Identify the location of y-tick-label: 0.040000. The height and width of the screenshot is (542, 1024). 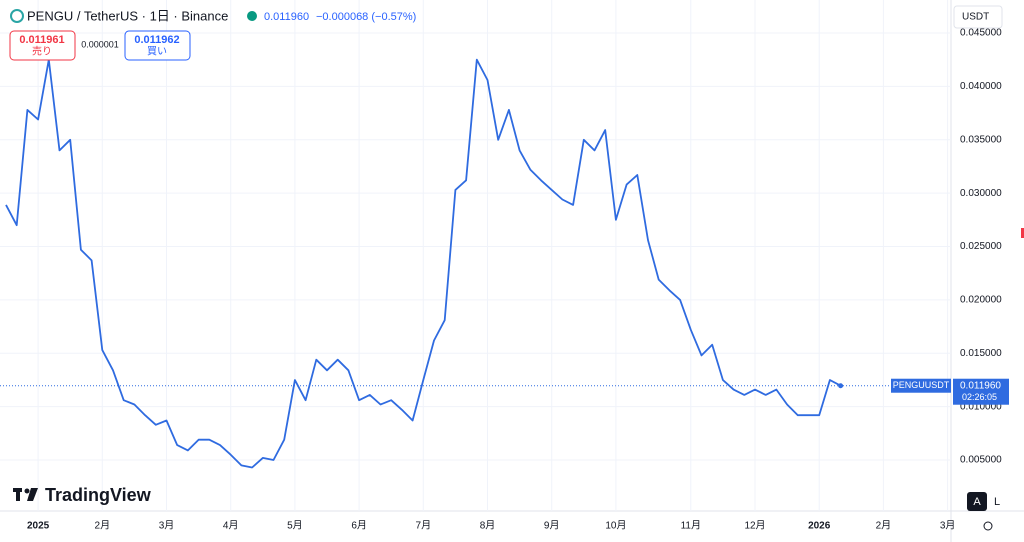
(981, 86).